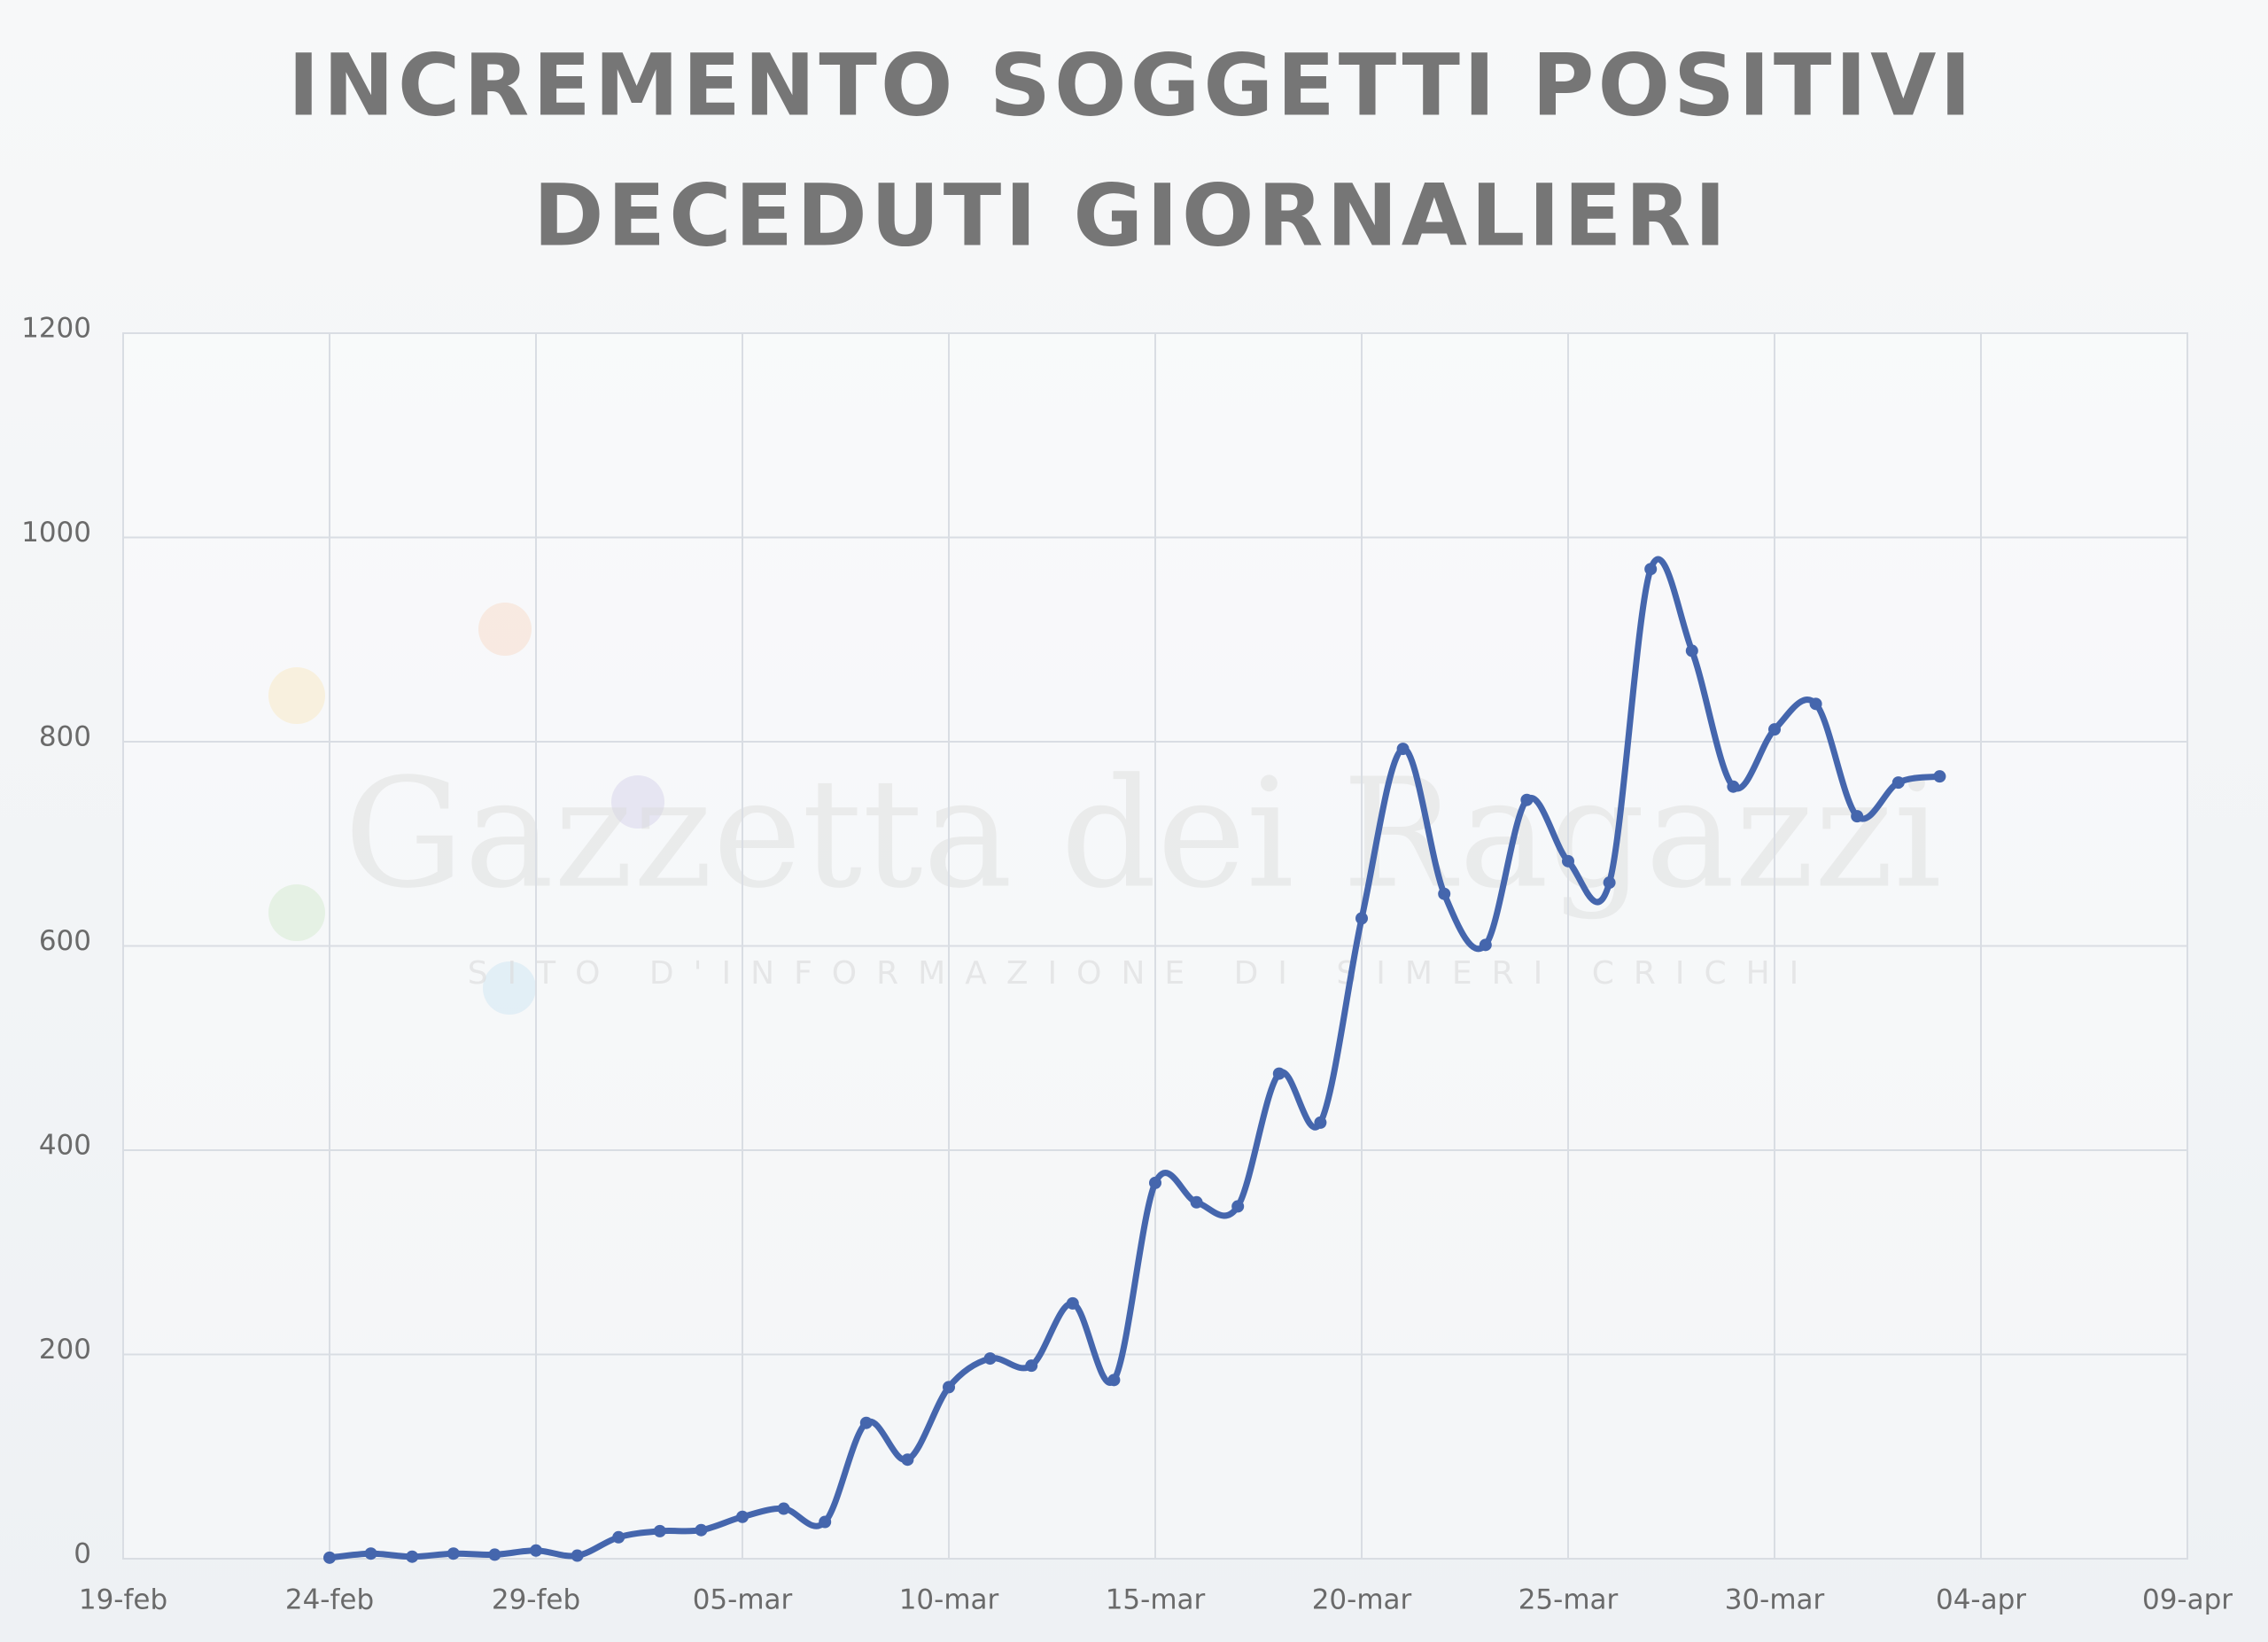 This screenshot has height=1642, width=2268. I want to click on y-tick-label: 800, so click(65, 737).